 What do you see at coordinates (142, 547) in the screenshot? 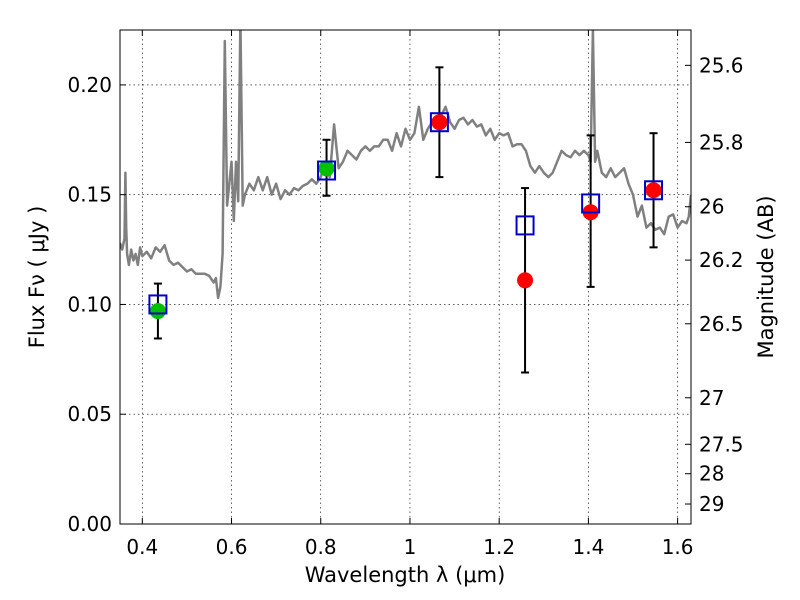
I see `x-tick-label: 0.4` at bounding box center [142, 547].